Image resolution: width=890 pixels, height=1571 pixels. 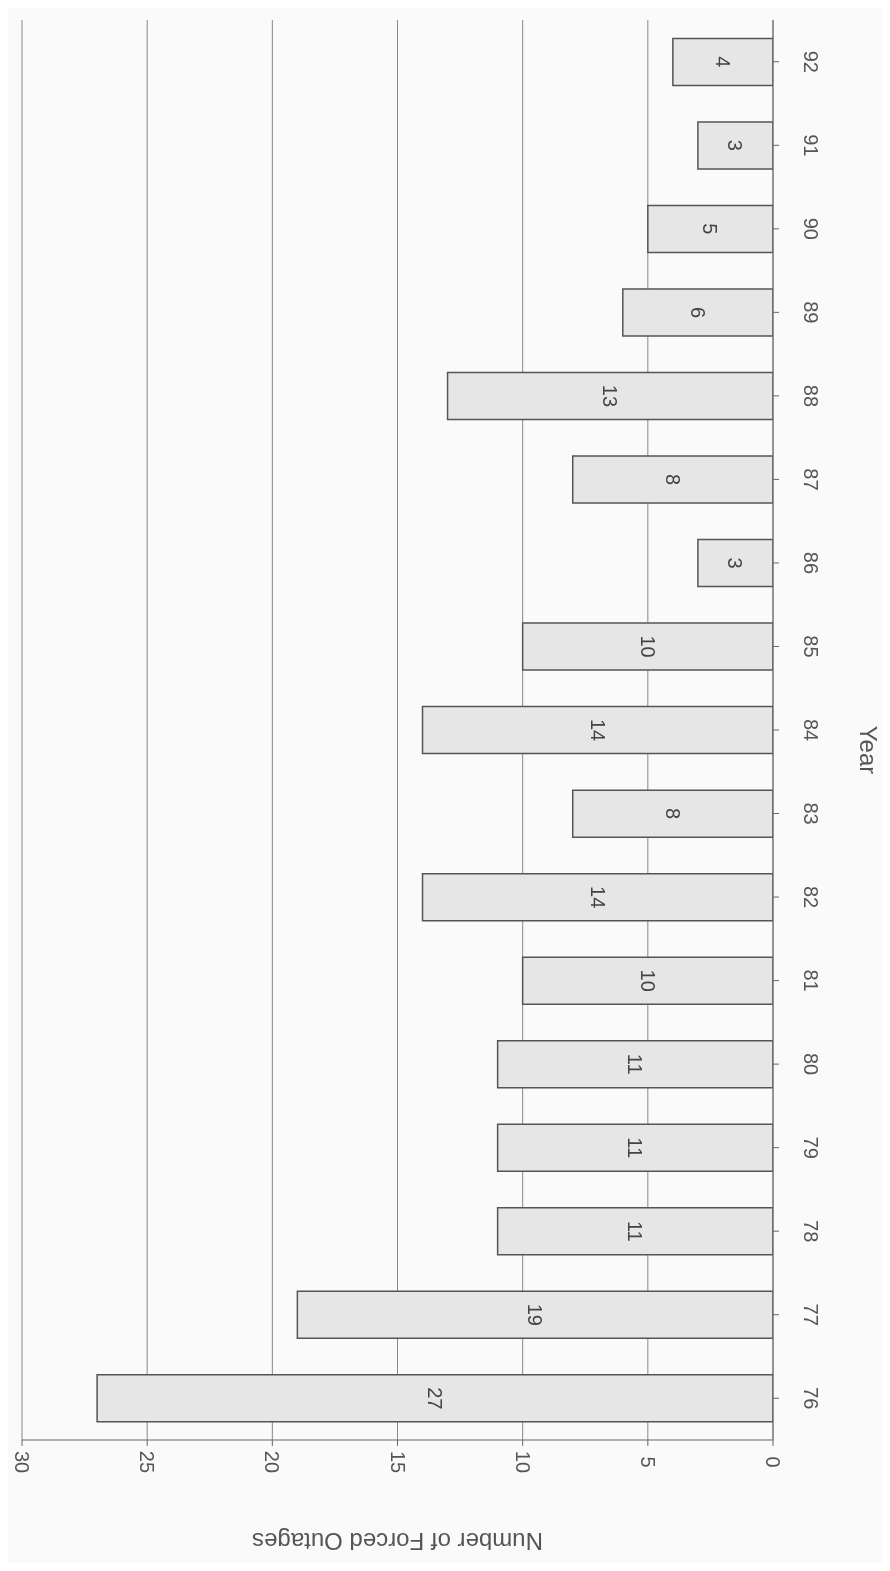 I want to click on y-tick-label: 84, so click(x=811, y=730).